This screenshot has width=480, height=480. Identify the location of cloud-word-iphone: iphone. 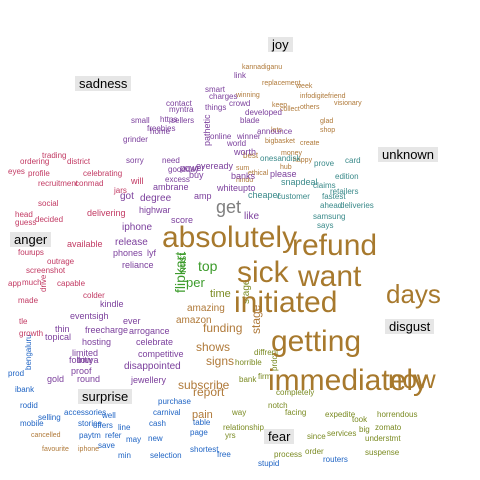
(89, 449).